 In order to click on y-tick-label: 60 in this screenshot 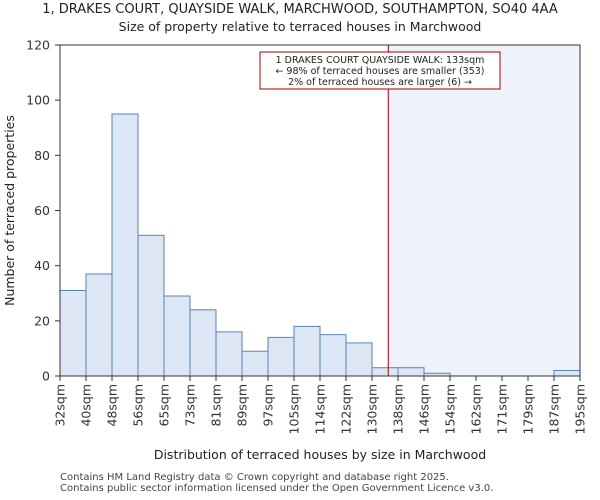, I will do `click(42, 210)`.